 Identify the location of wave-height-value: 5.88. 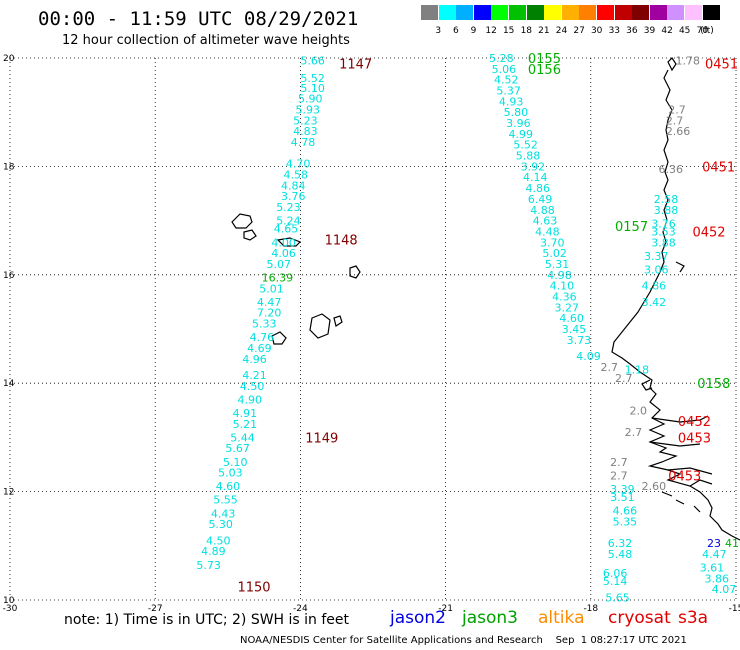
(528, 156).